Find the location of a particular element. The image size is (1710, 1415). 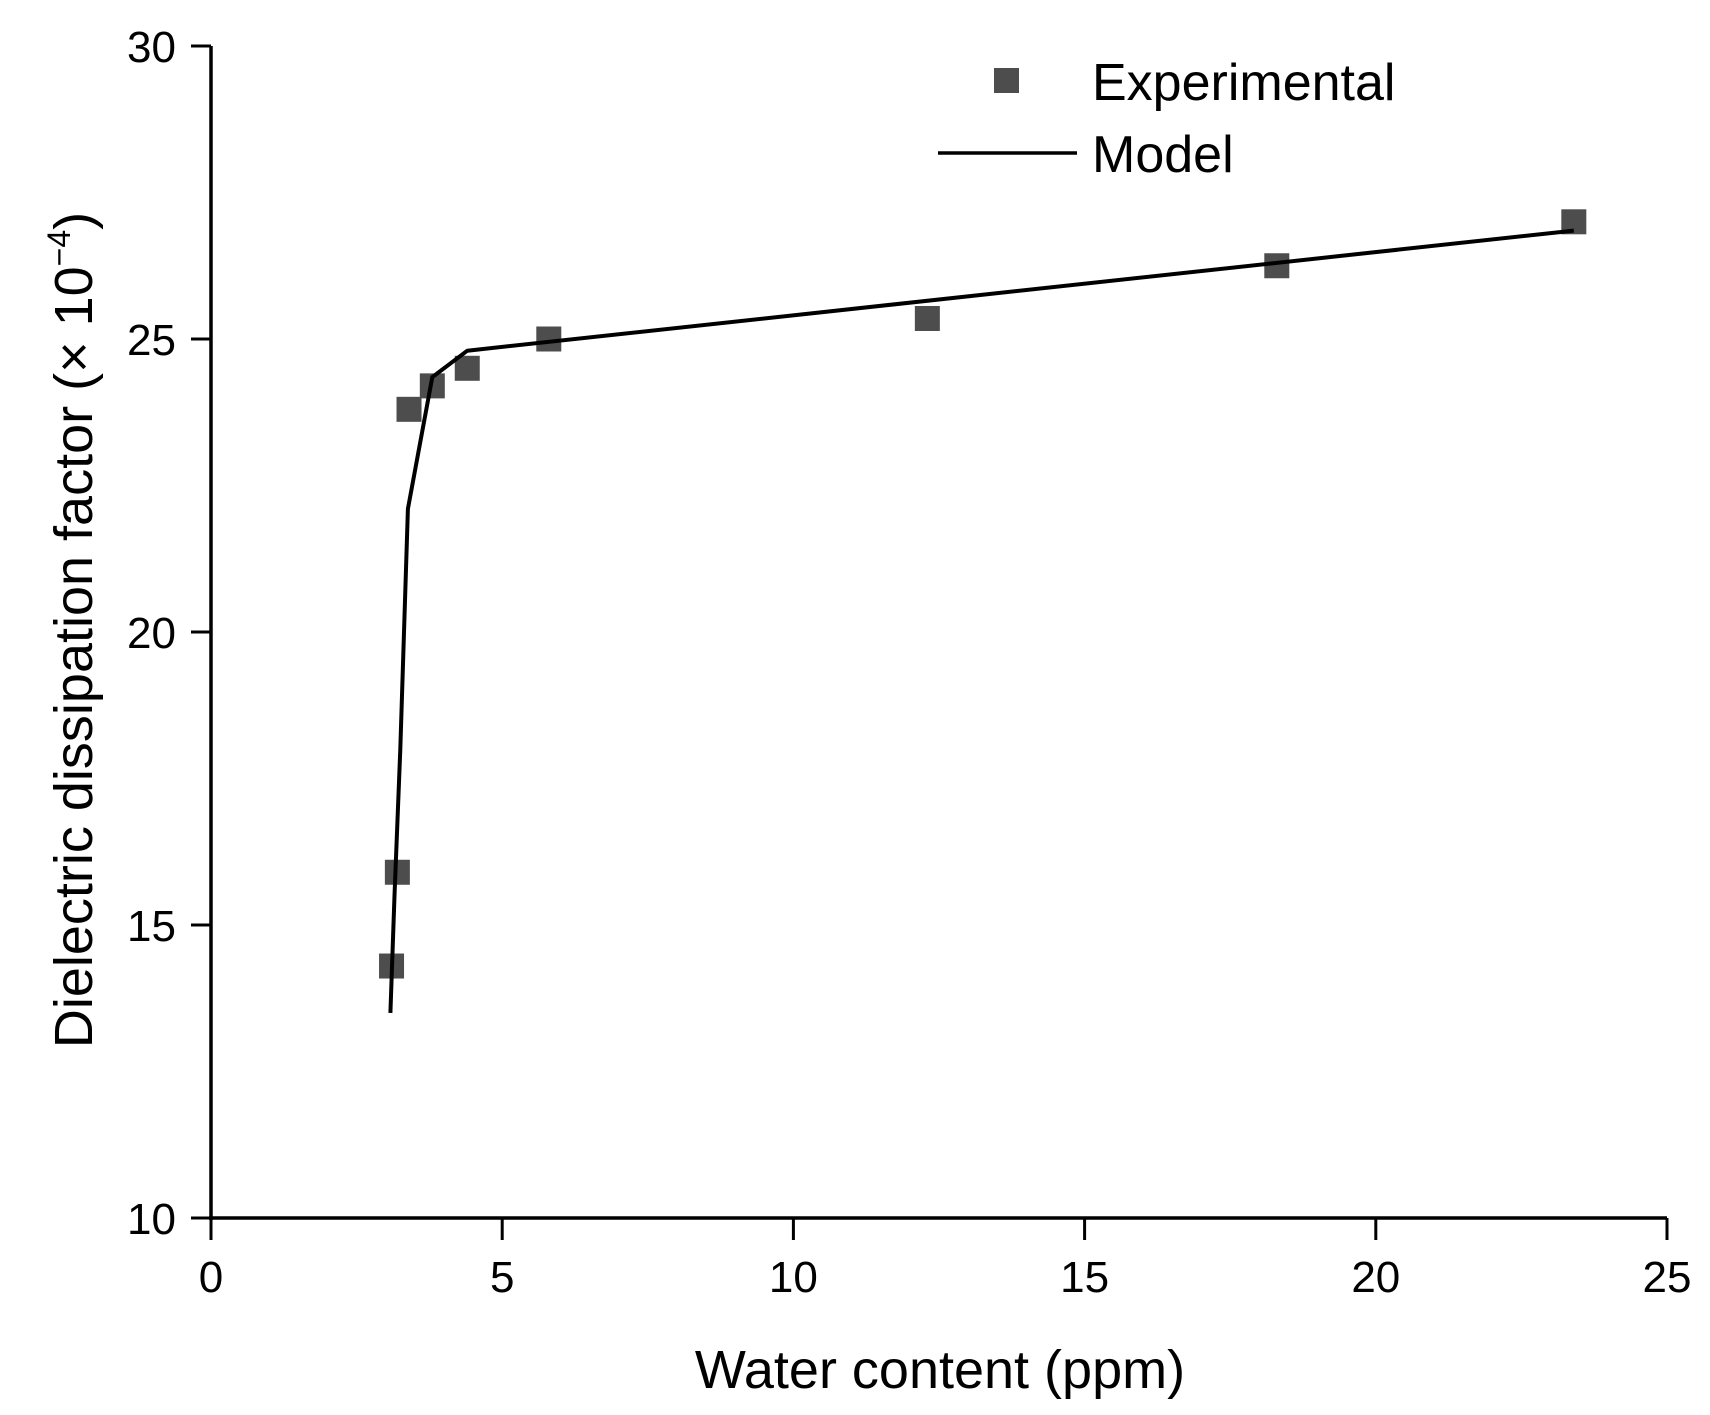

y-axis-ticks: 10 15 20 25 30 is located at coordinates (169, 633).